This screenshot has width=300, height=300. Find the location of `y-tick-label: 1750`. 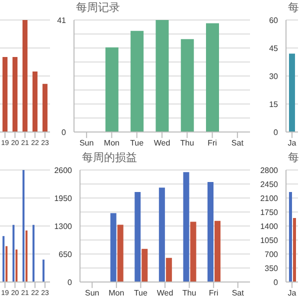

y-tick-label: 1750 is located at coordinates (269, 212).